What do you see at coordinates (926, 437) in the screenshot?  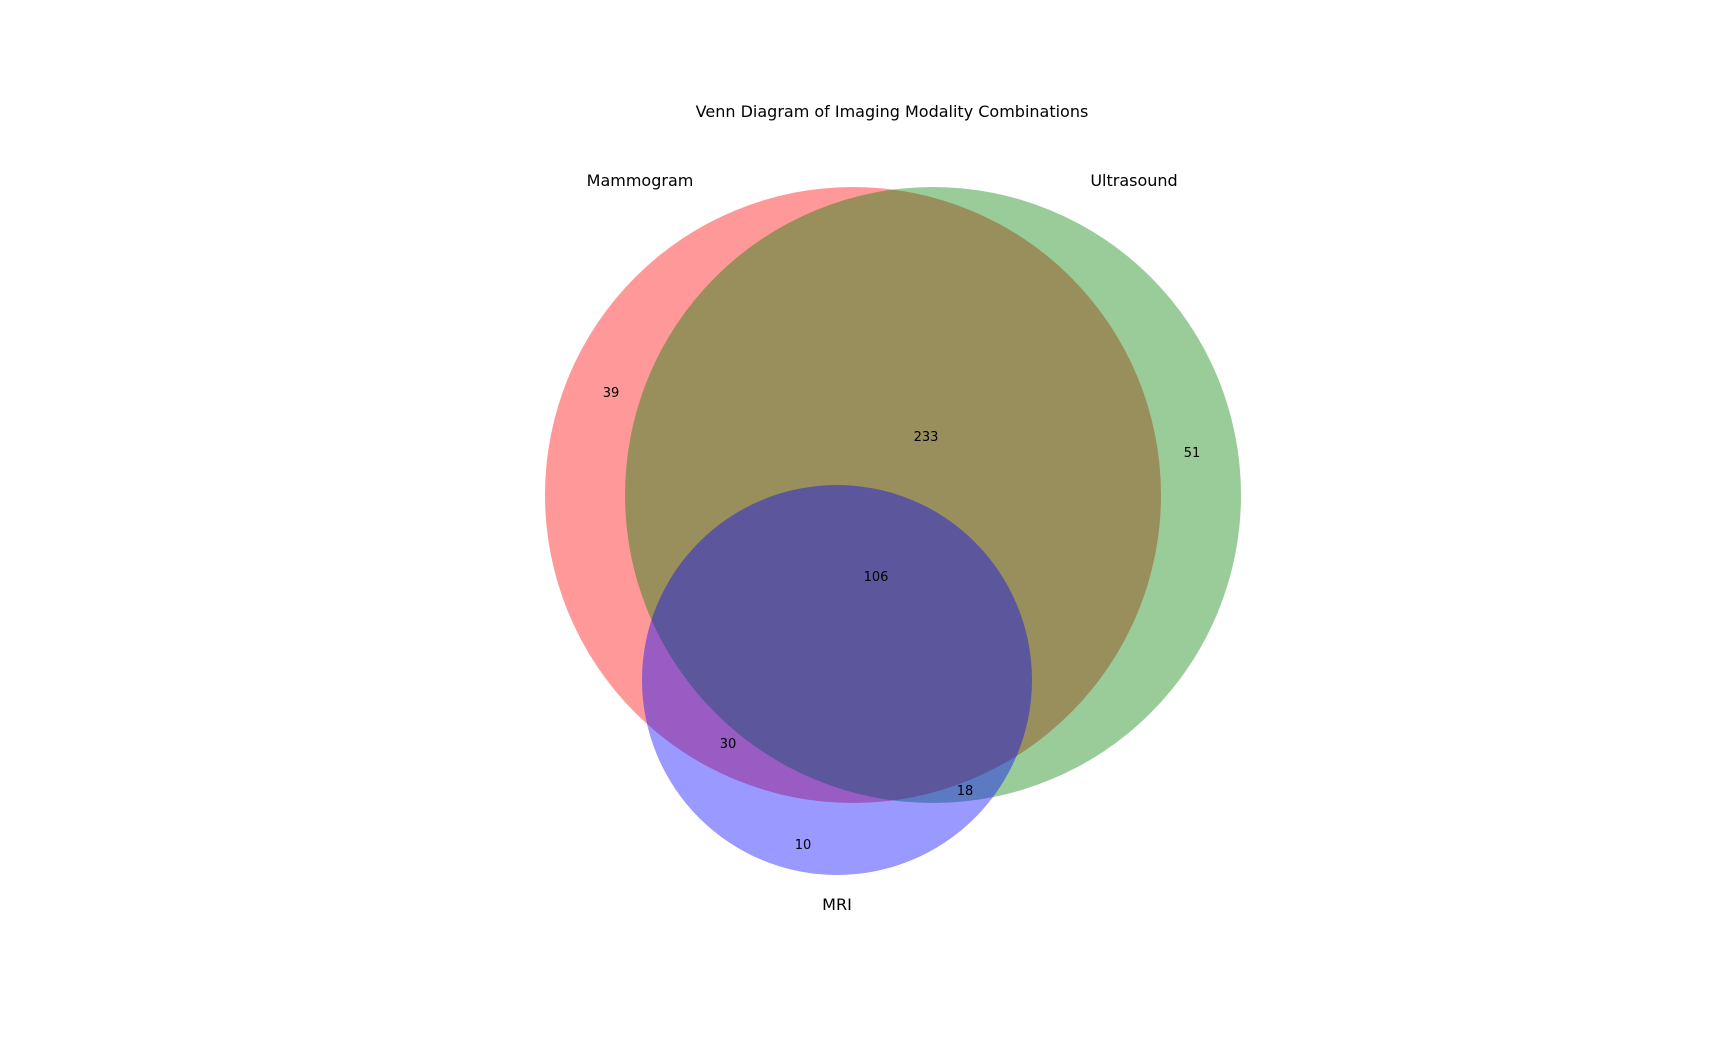 I see `region-count-mammogram-ultrasound: 233` at bounding box center [926, 437].